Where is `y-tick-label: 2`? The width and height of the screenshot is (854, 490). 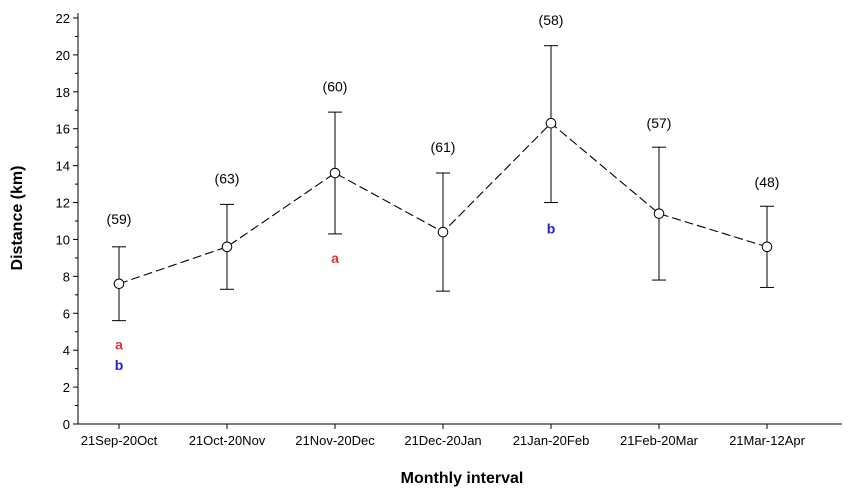 y-tick-label: 2 is located at coordinates (66, 387).